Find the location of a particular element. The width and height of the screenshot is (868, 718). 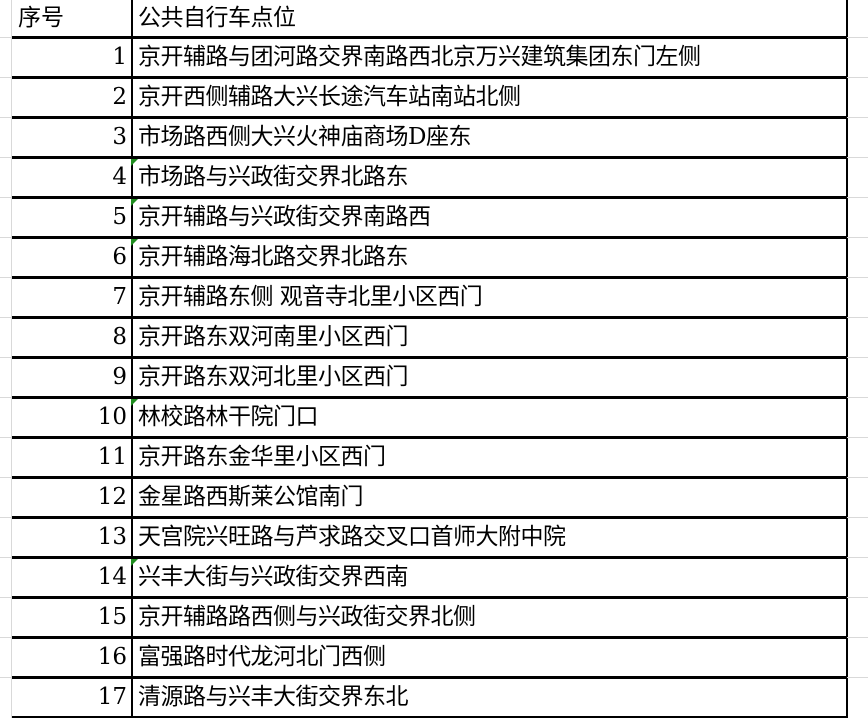

cell-number: 6 is located at coordinates (119, 257).